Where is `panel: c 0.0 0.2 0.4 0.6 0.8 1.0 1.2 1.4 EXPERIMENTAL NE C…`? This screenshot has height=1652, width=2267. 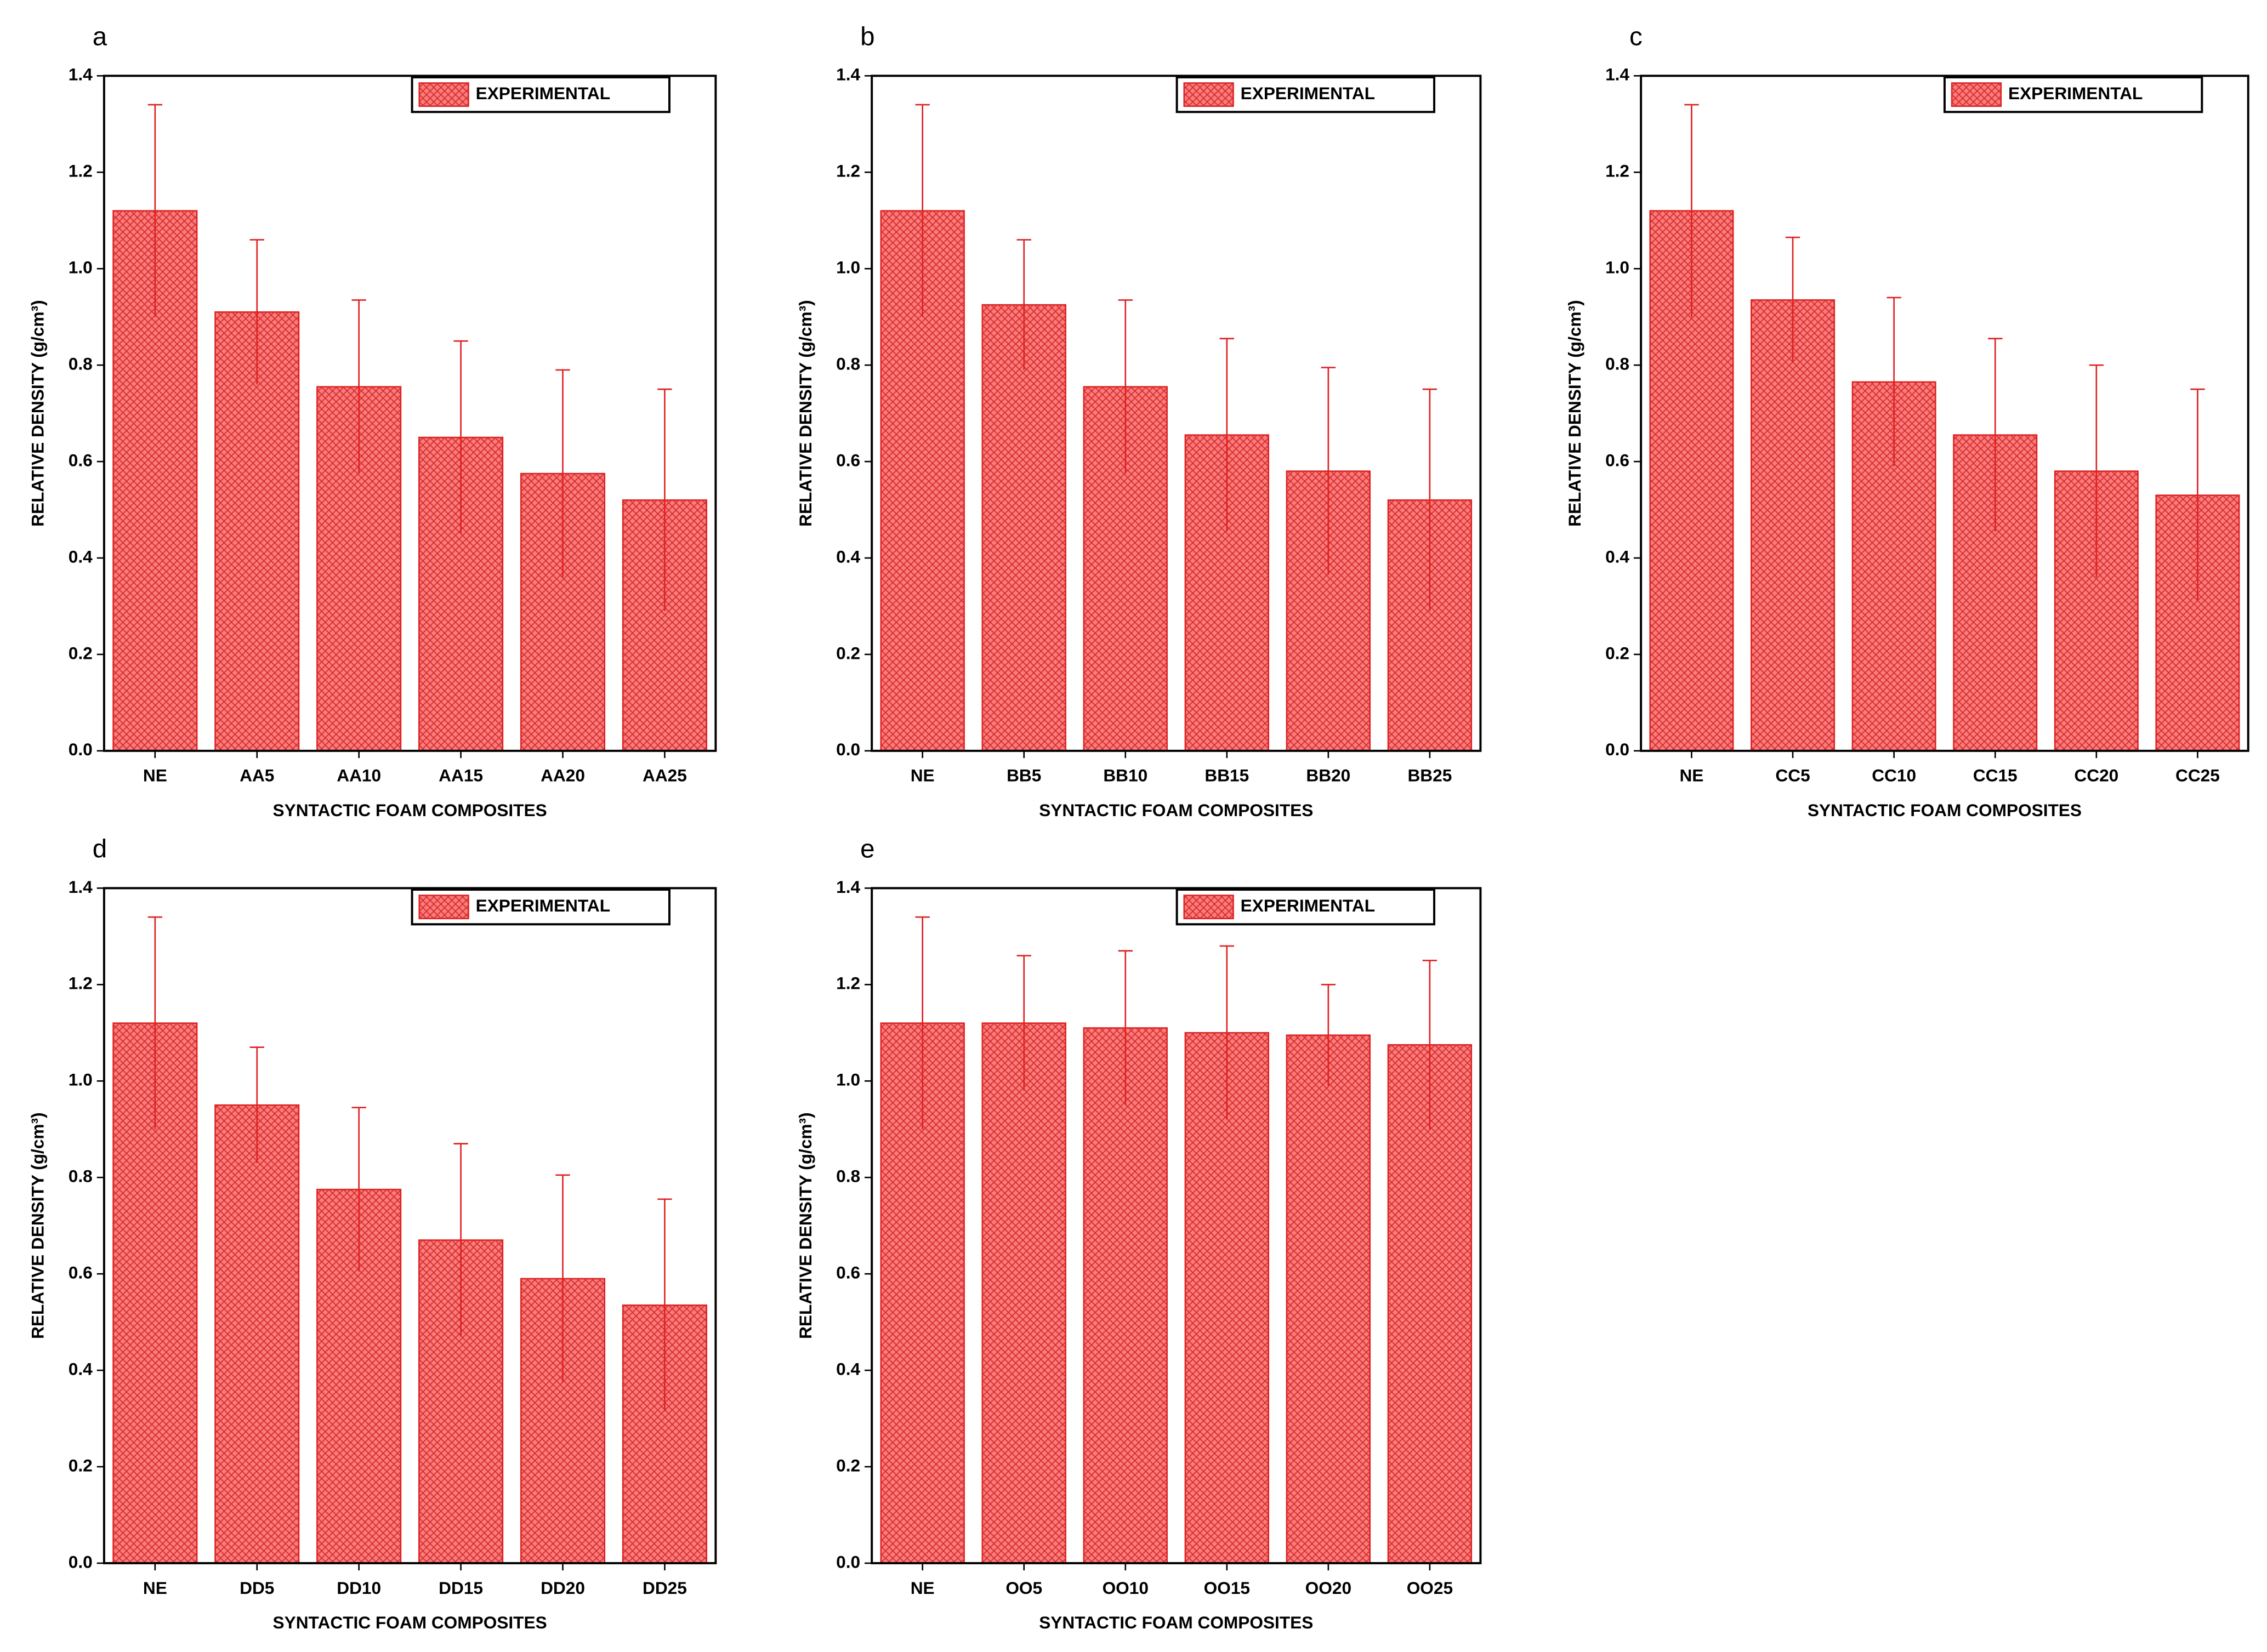
panel: c 0.0 0.2 0.4 0.6 0.8 1.0 1.2 1.4 EXPERIMENTAL NE C… is located at coordinates (1907, 421).